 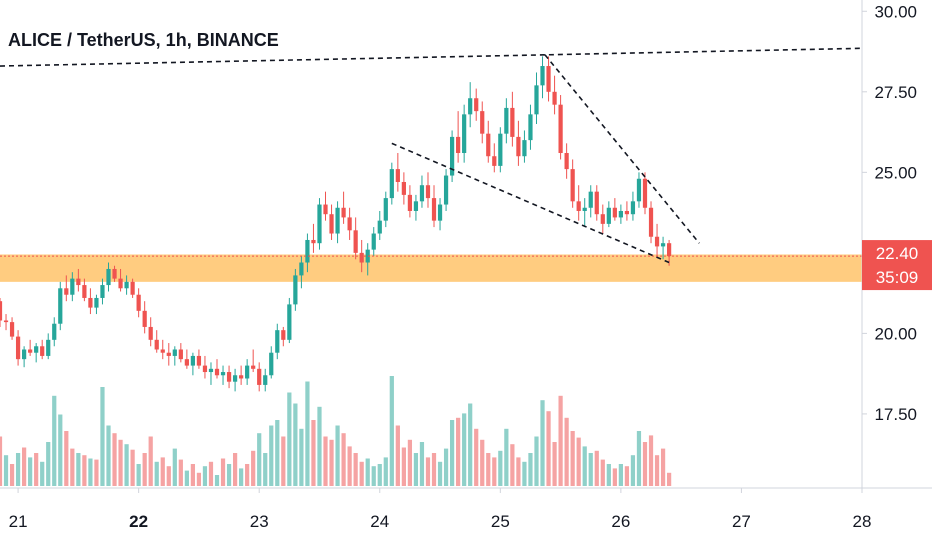 I want to click on y-axis: 30.00 27.50 25.00 20.00 17.50, so click(x=889, y=213).